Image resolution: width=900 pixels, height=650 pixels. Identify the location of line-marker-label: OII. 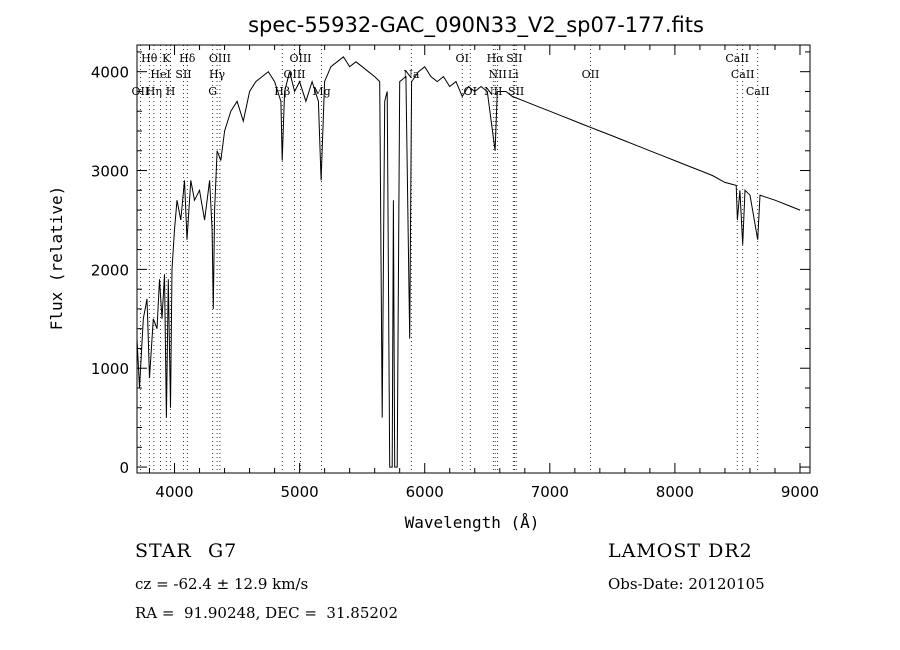
(591, 74).